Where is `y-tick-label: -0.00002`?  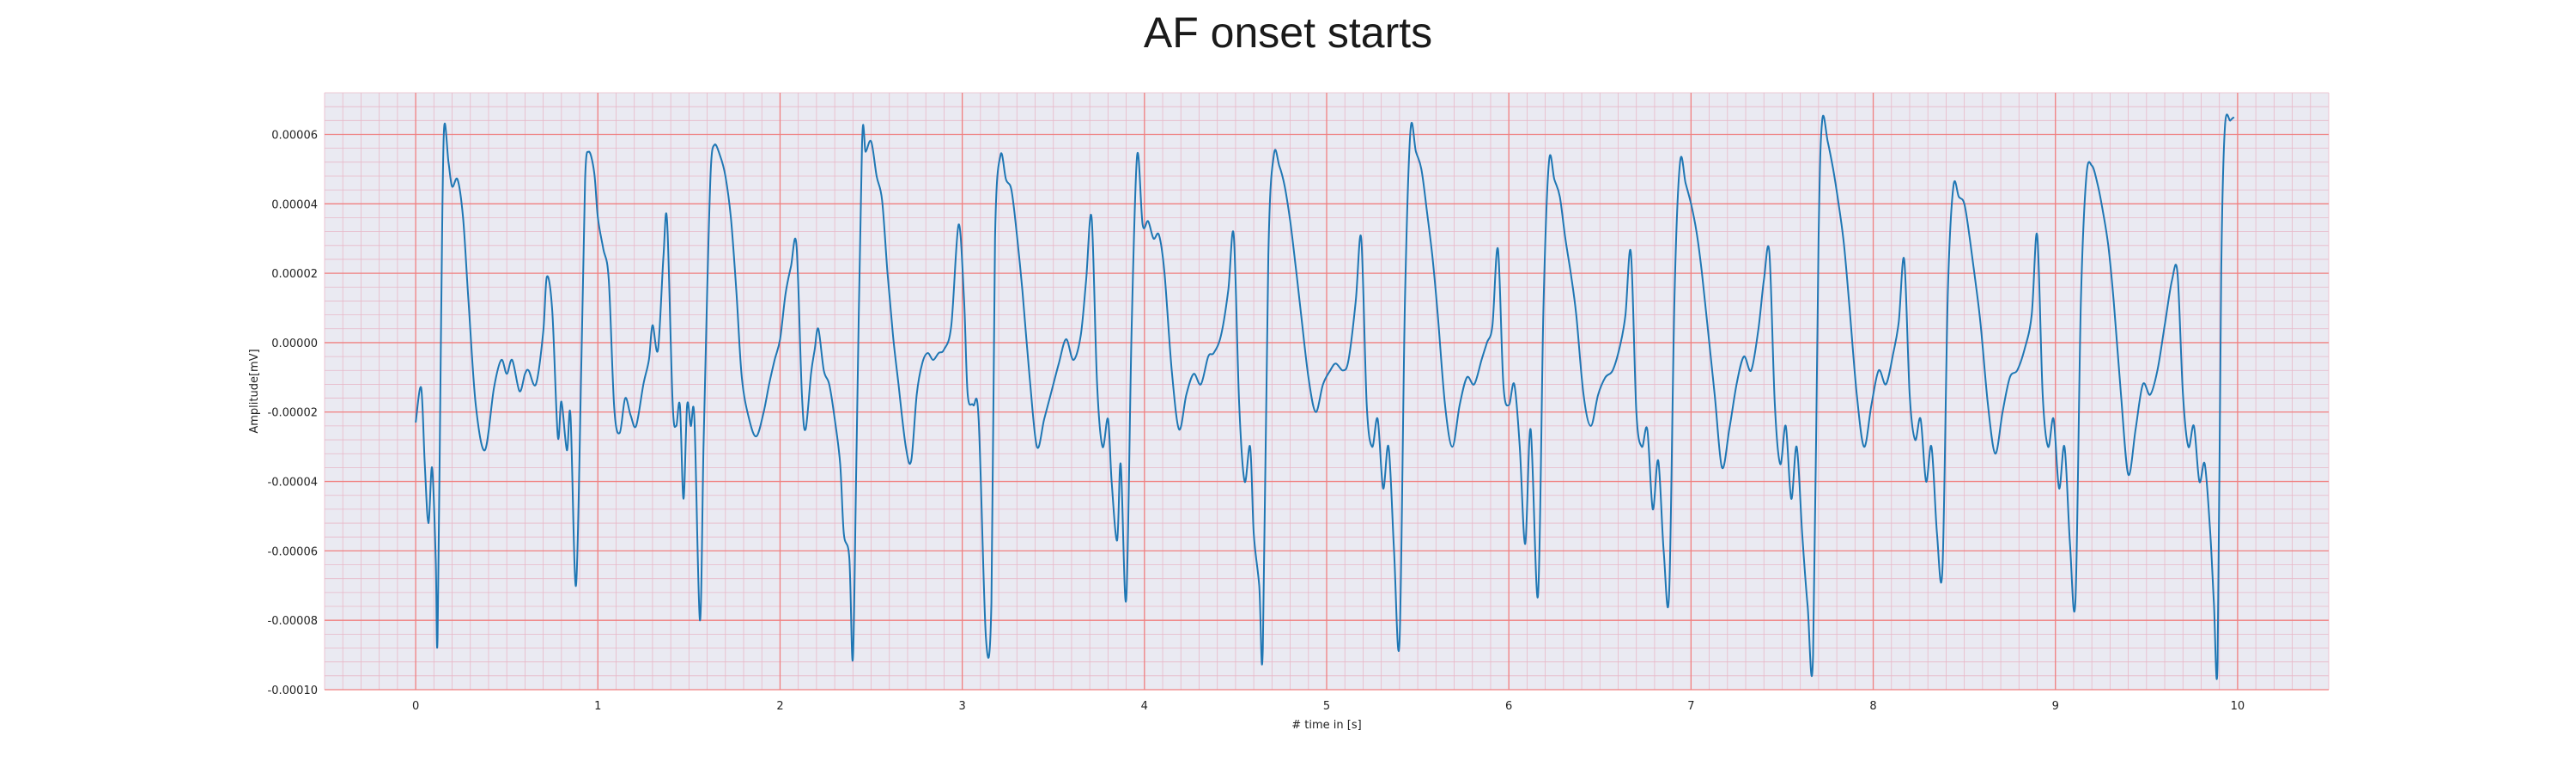 y-tick-label: -0.00002 is located at coordinates (293, 413).